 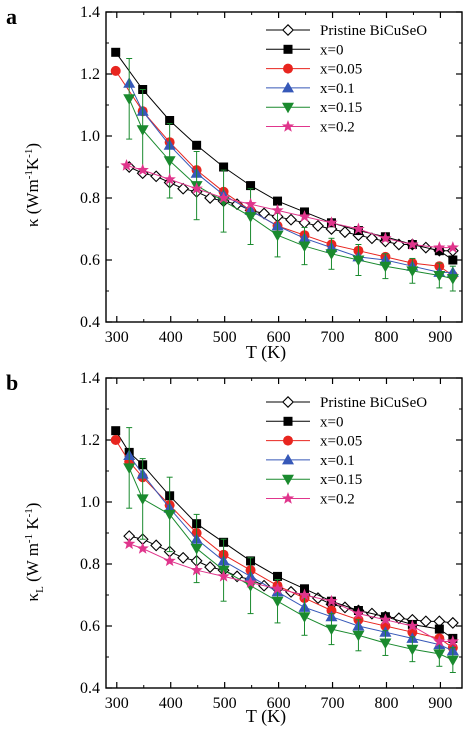 I want to click on x-tick-label-b: 300, so click(x=117, y=703).